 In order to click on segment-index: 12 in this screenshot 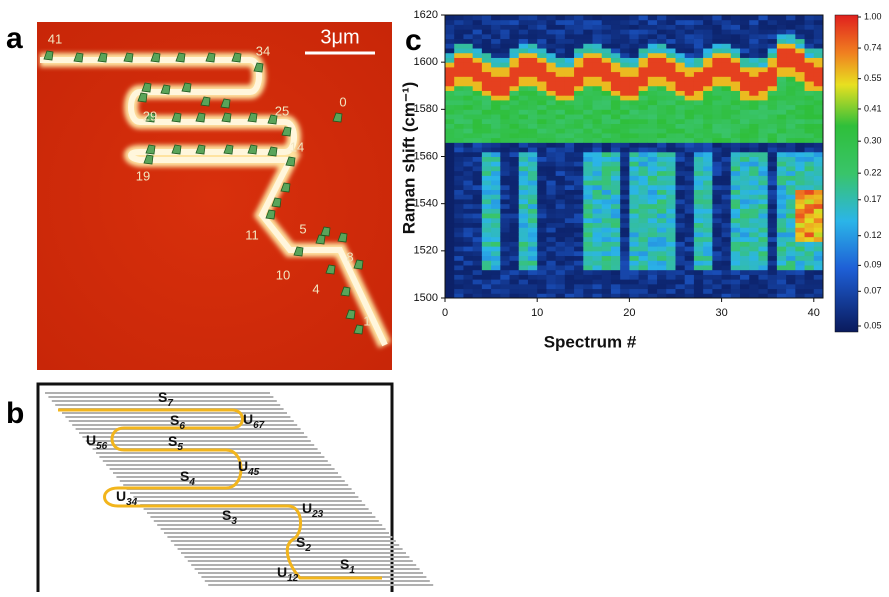, I will do `click(293, 578)`.